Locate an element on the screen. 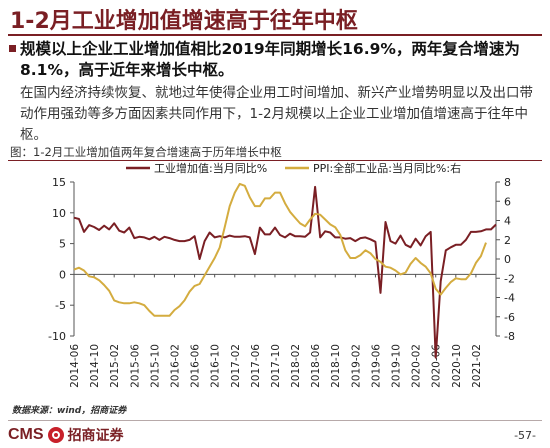 This screenshot has width=550, height=448. x-tick-label: 2020-10 is located at coordinates (457, 366).